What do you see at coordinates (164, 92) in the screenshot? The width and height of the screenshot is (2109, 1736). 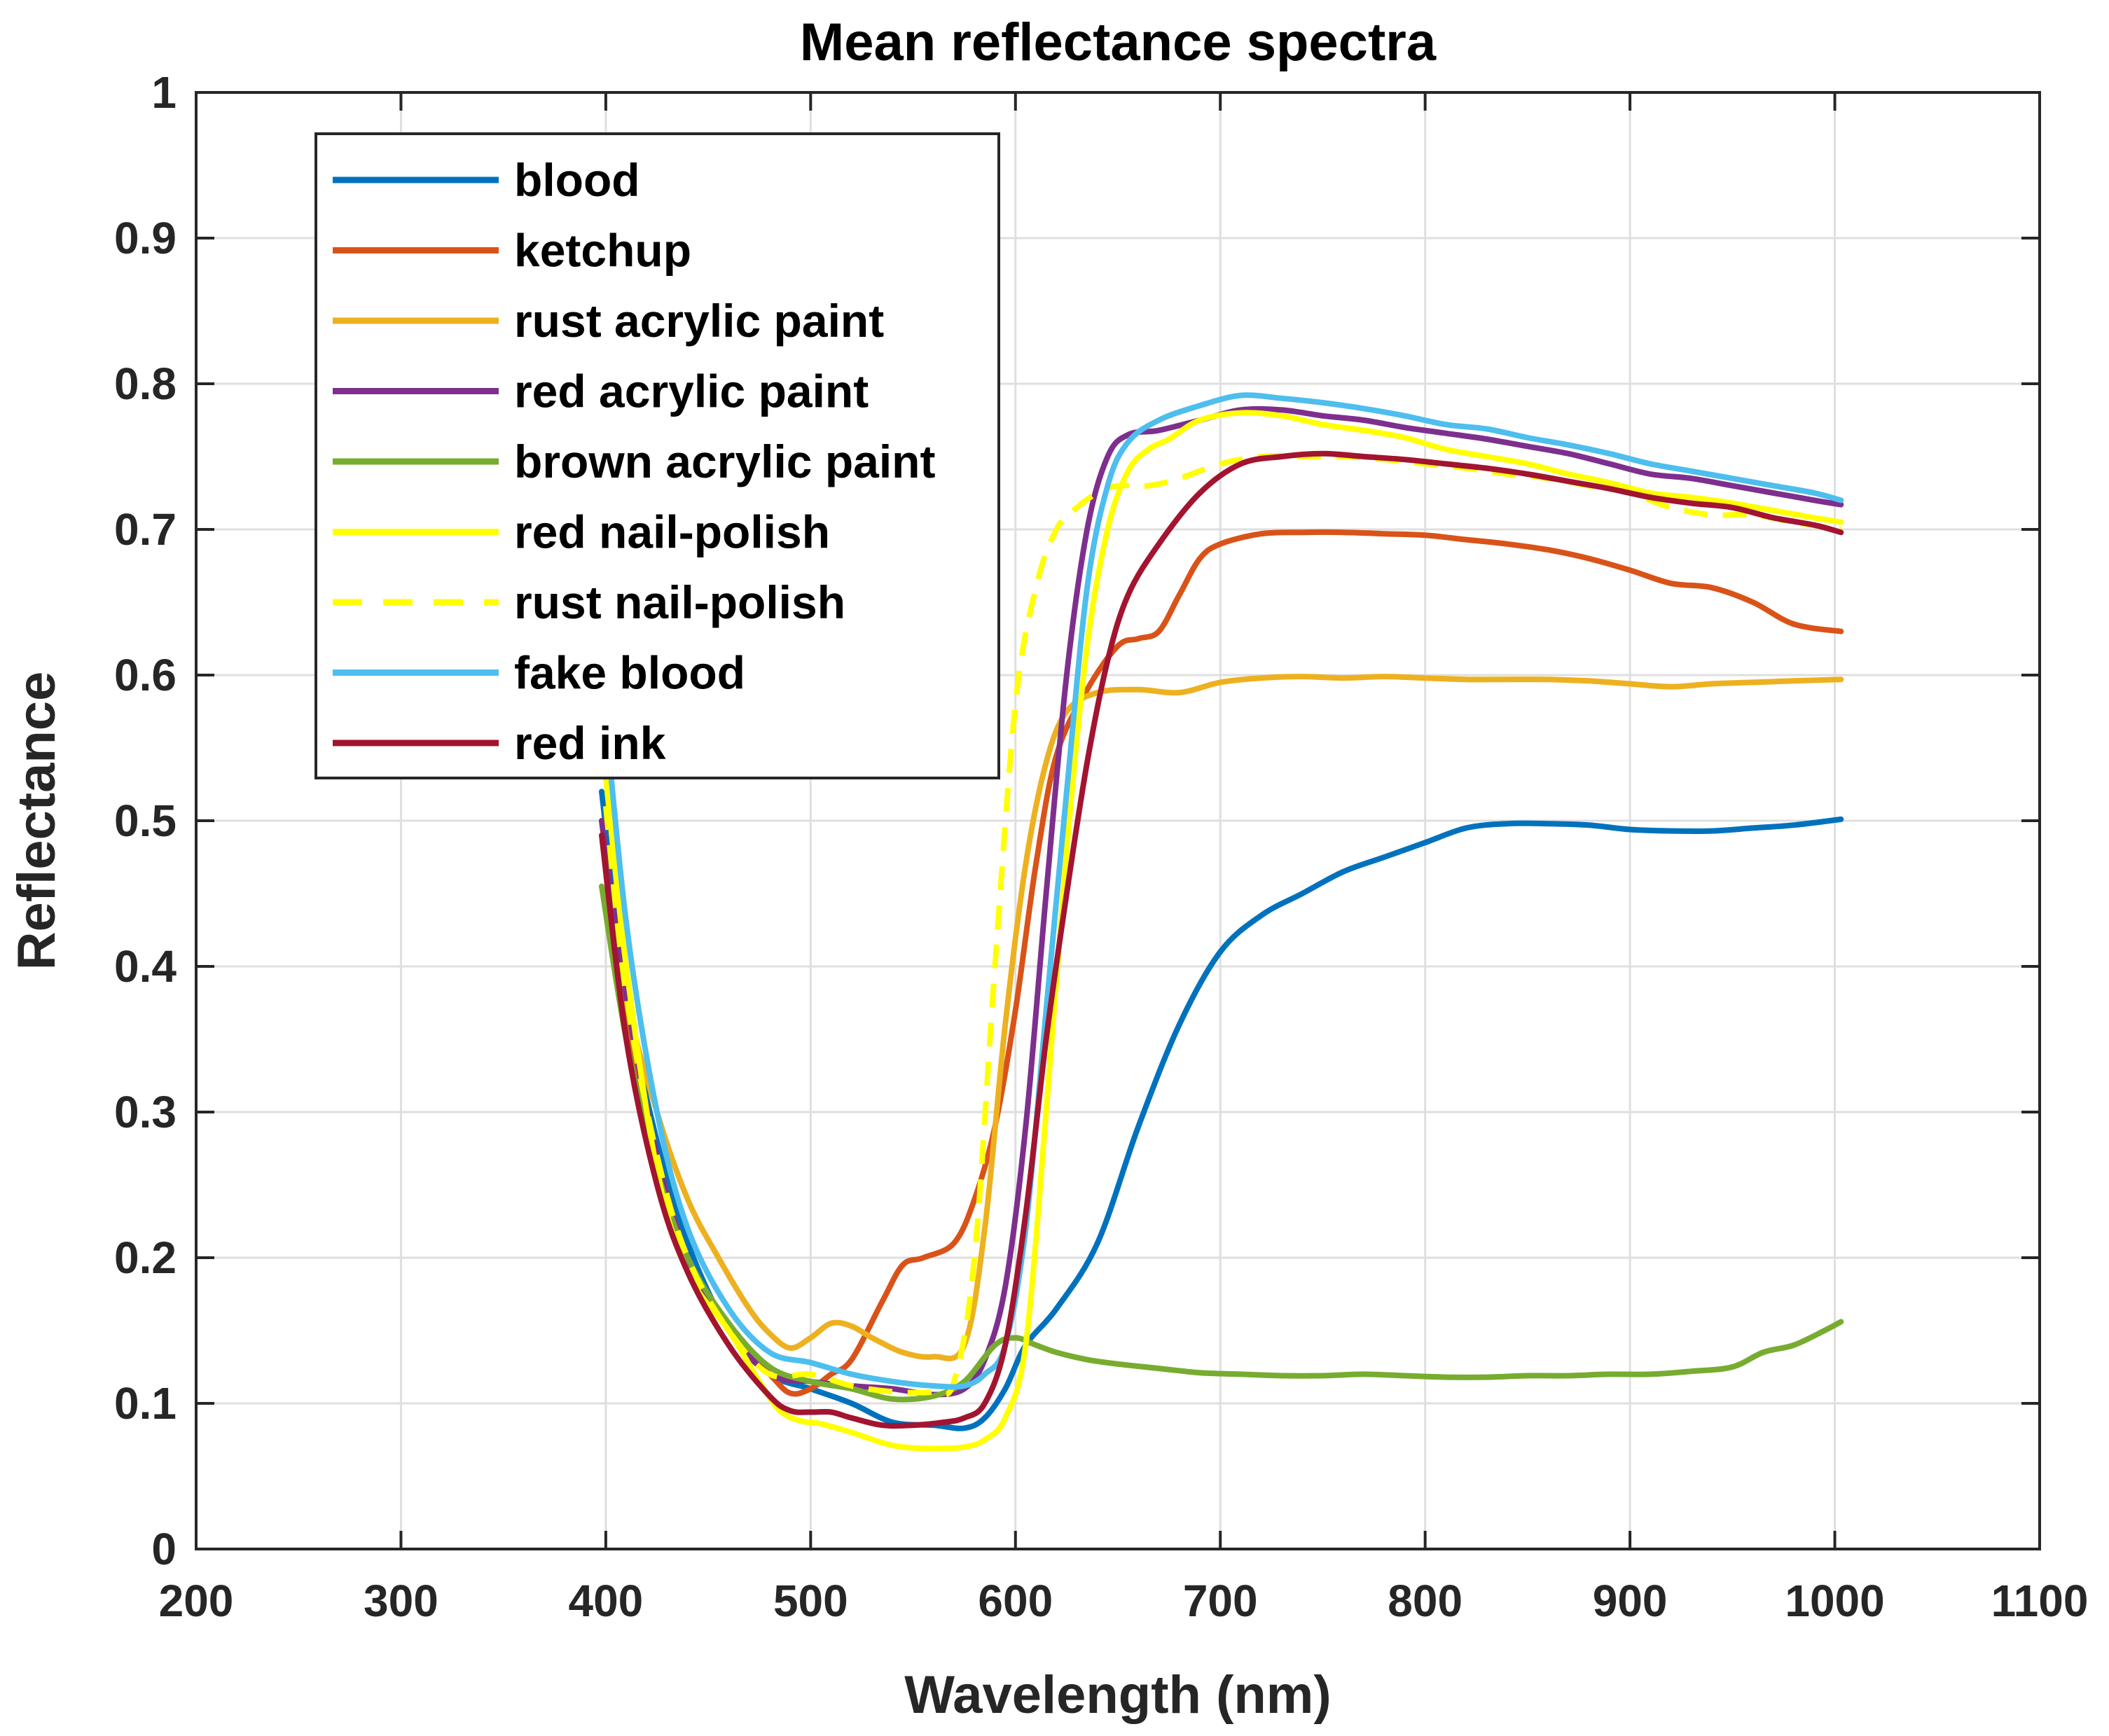 I see `y-tick-label: 1` at bounding box center [164, 92].